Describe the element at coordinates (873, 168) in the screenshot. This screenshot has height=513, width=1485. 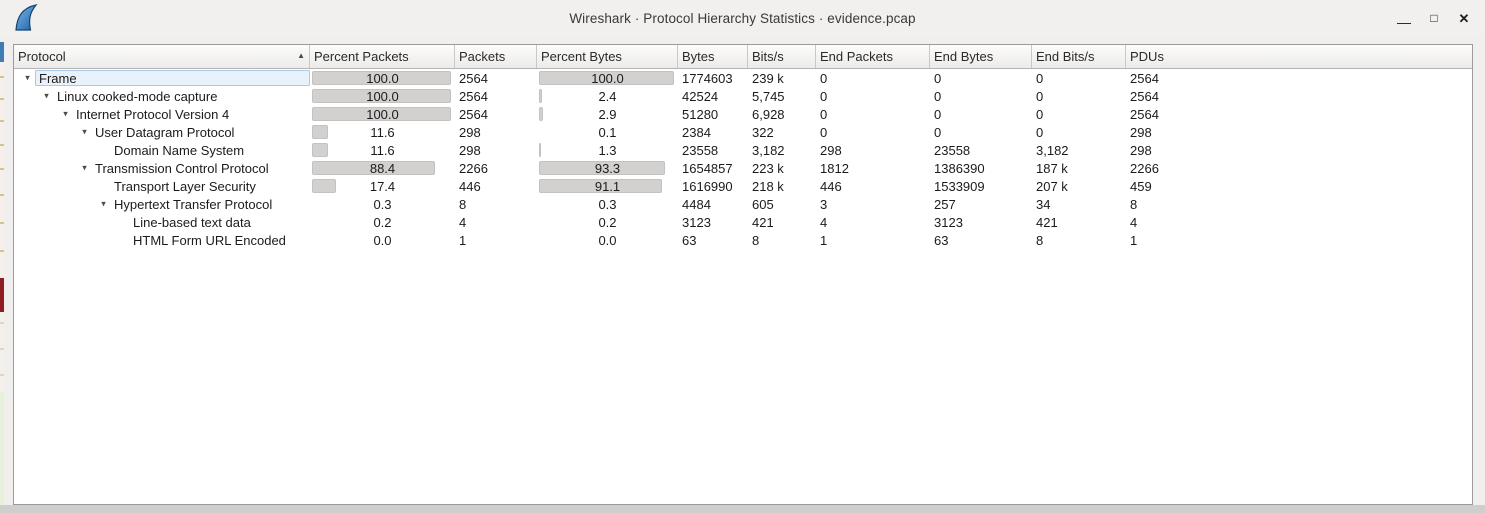
I see `cell-end_packets: 1812` at that location.